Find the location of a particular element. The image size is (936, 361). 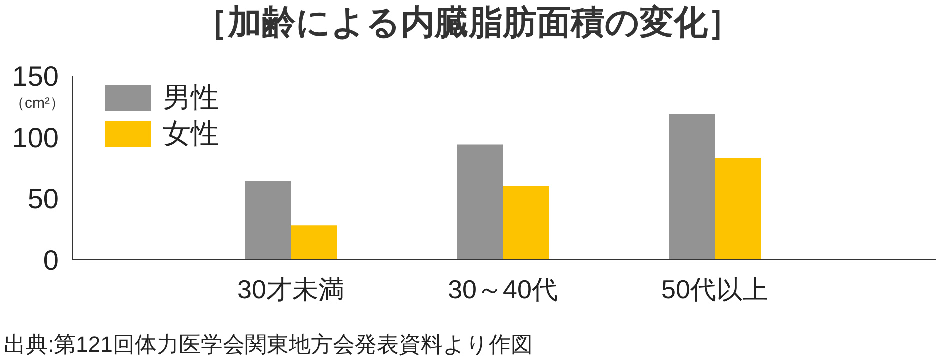

y-tick-label: 150 is located at coordinates (35, 76).